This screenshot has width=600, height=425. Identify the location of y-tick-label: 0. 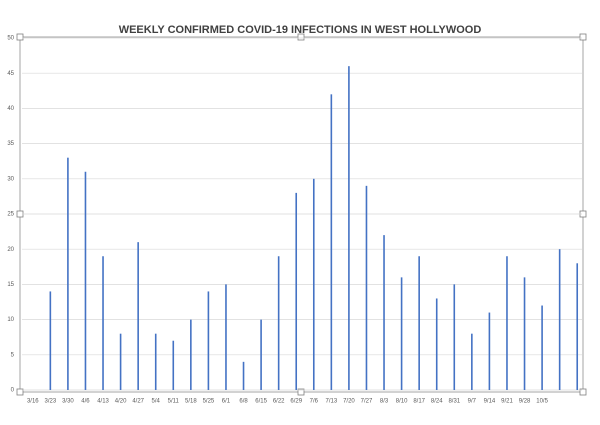
(13, 391).